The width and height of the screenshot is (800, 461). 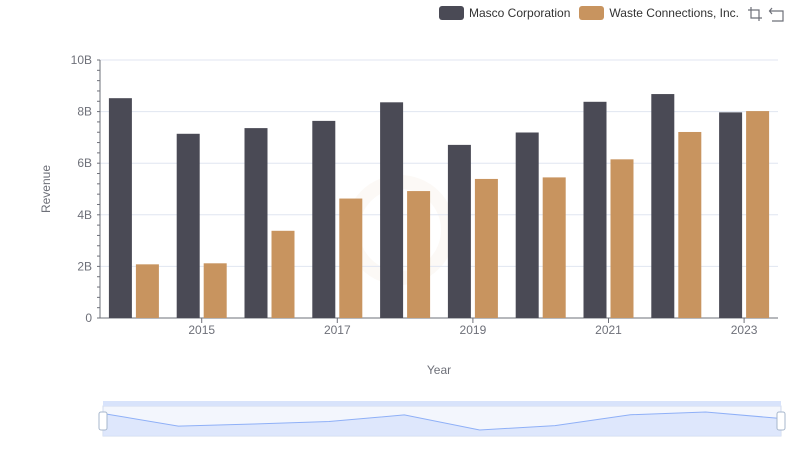 I want to click on legend-swatch-waste-connections, so click(x=592, y=13).